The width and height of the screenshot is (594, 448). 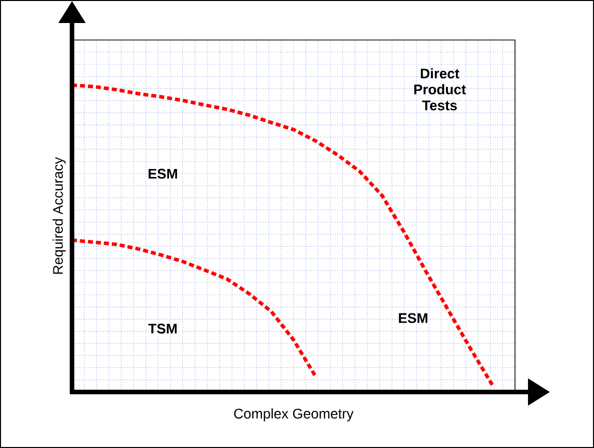 I want to click on x-axis-title: Complex Geometry, so click(x=294, y=415).